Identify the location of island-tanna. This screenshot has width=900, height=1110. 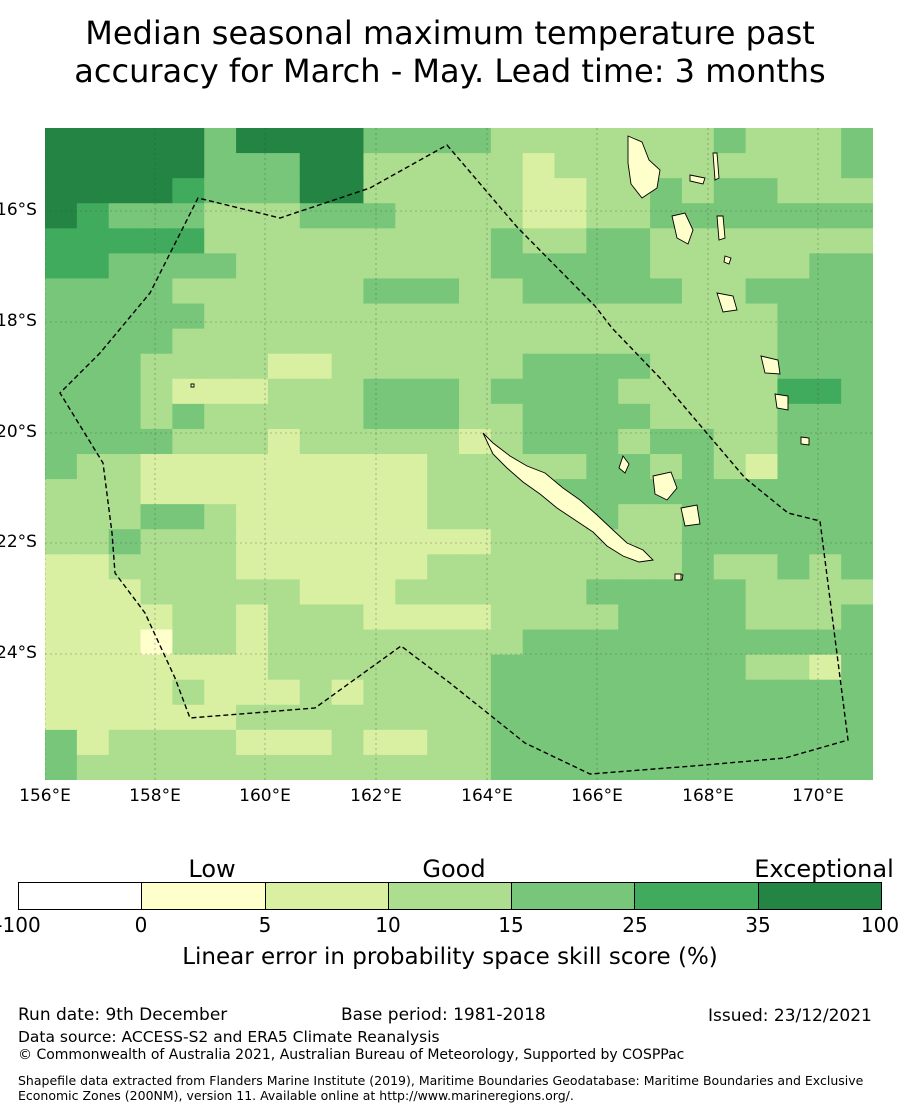
(781, 402).